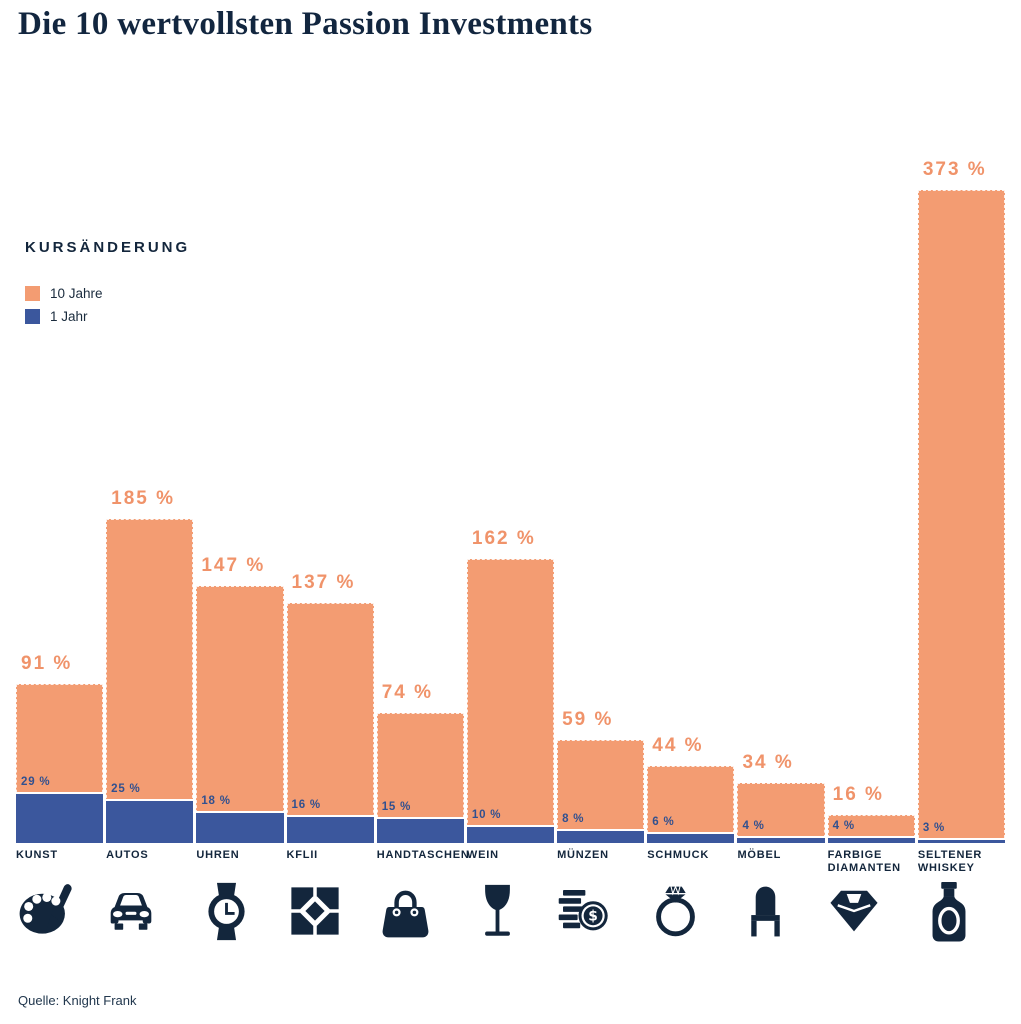 Image resolution: width=1021 pixels, height=1024 pixels. What do you see at coordinates (330, 421) in the screenshot?
I see `bar-zone: 137 % 16 %` at bounding box center [330, 421].